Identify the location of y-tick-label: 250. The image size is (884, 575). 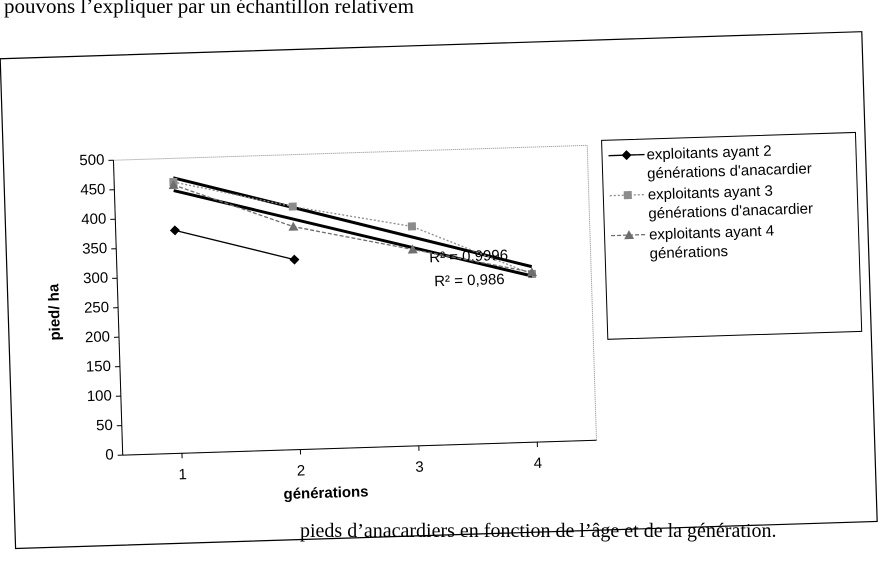
(97, 308).